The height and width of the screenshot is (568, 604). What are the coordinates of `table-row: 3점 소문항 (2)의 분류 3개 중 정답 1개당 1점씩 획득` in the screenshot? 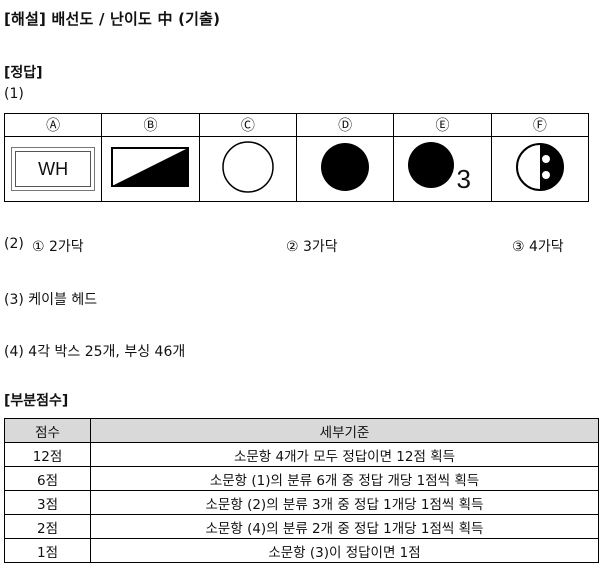 It's located at (301, 502).